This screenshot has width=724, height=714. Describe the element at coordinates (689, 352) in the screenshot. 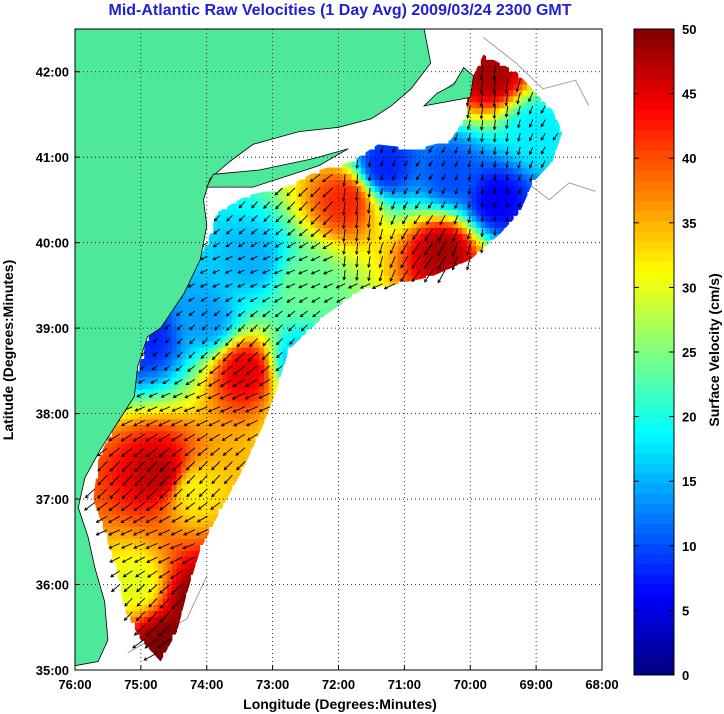

I see `colorbar-tick-label: 25` at that location.